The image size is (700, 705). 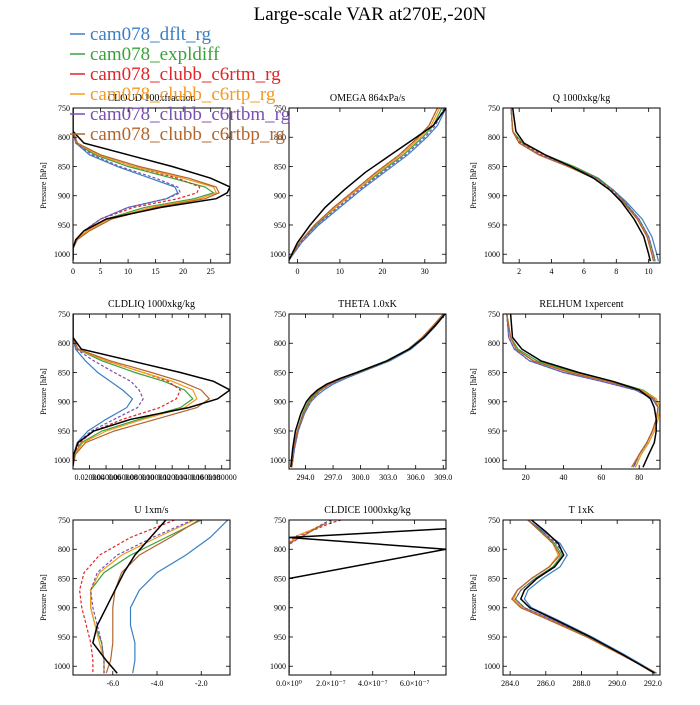 What do you see at coordinates (101, 271) in the screenshot?
I see `x-tick-label: 5` at bounding box center [101, 271].